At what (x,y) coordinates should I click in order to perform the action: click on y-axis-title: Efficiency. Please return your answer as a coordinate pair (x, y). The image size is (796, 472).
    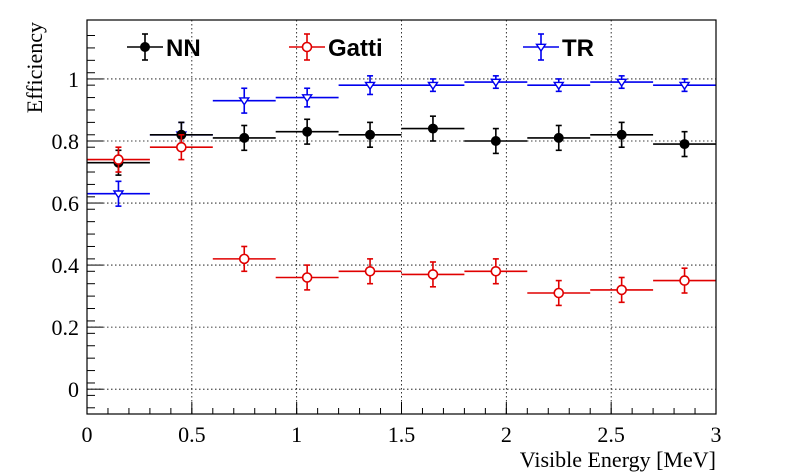
    Looking at the image, I should click on (34, 67).